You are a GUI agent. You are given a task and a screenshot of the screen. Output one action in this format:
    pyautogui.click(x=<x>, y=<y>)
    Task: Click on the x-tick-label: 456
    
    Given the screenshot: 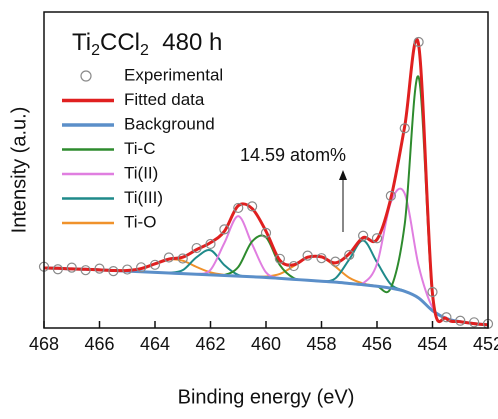 What is the action you would take?
    pyautogui.click(x=377, y=344)
    